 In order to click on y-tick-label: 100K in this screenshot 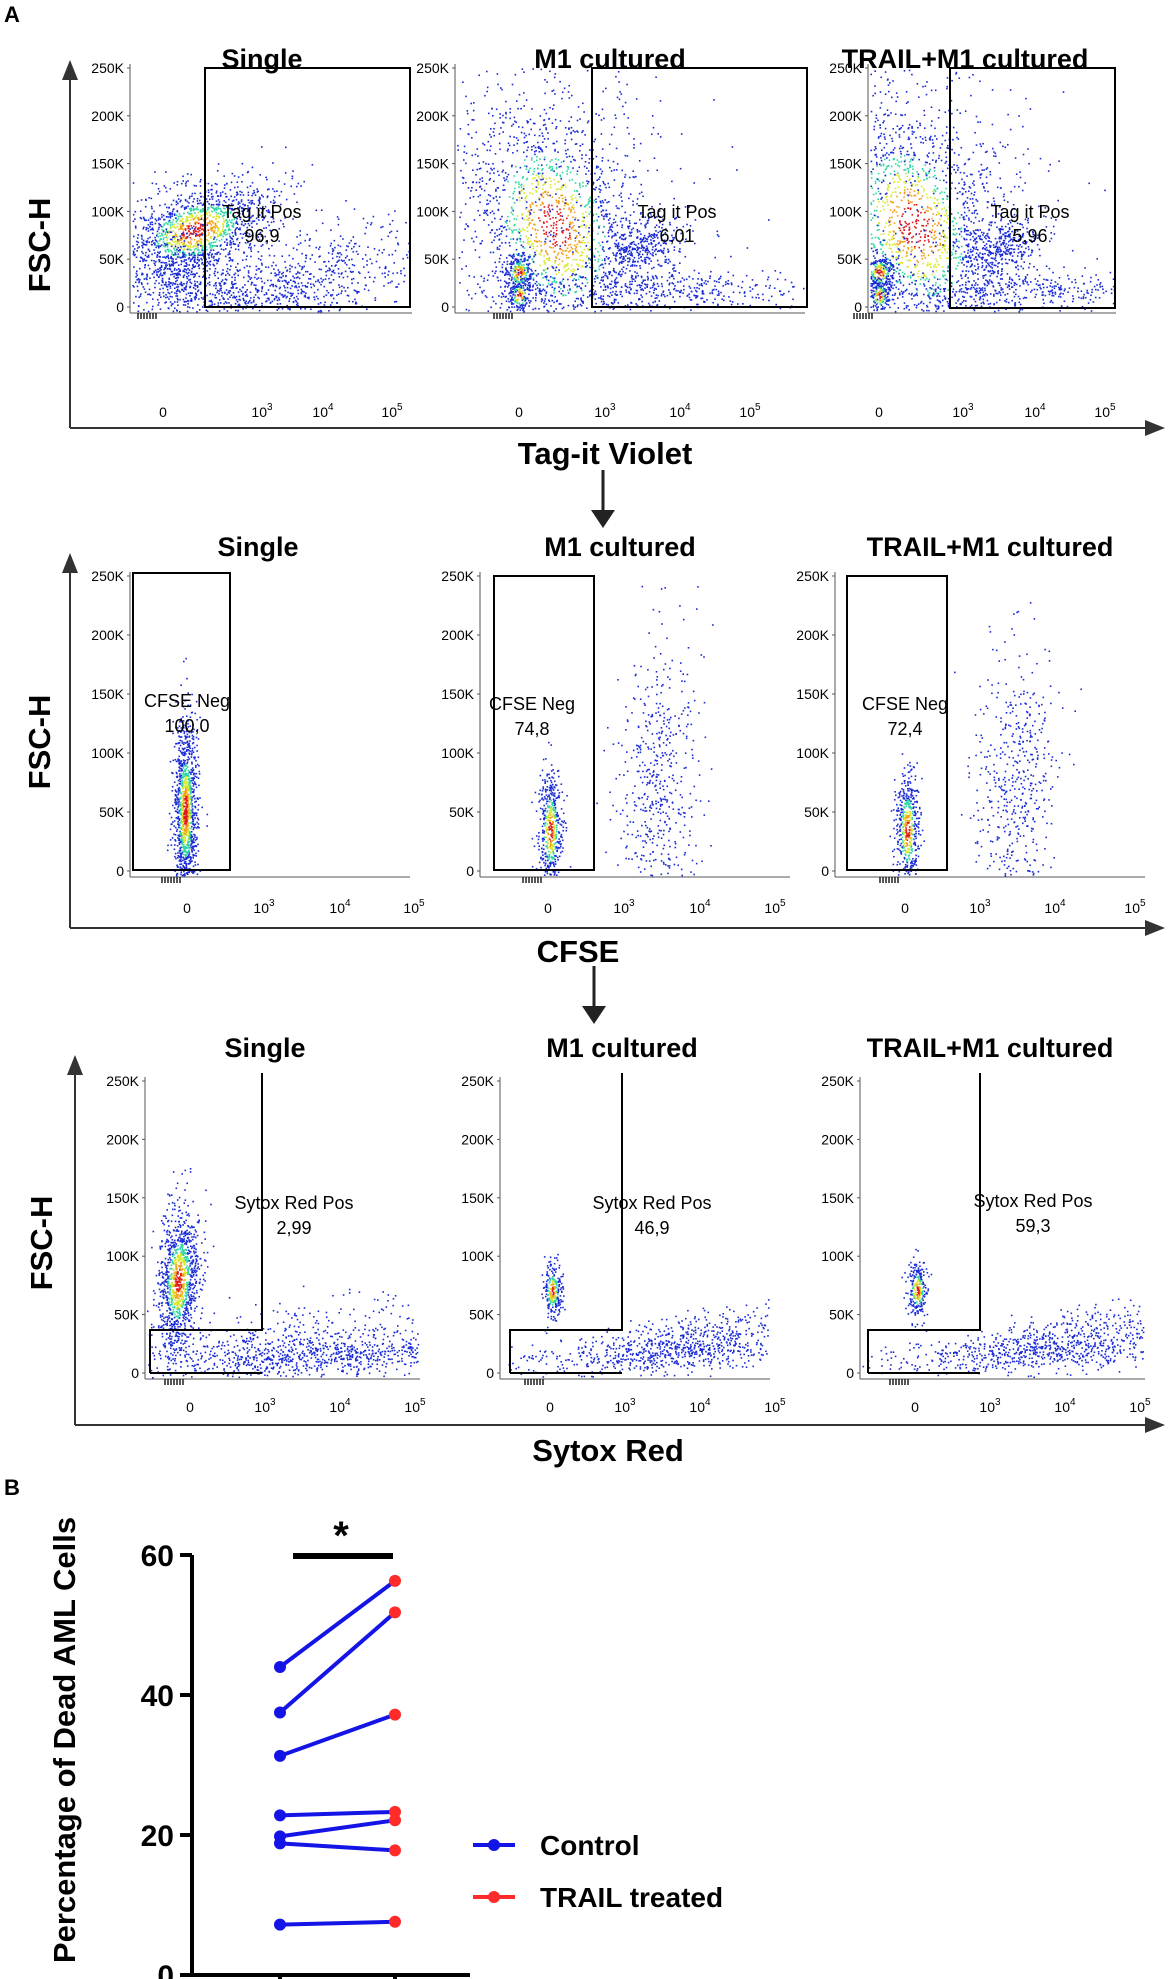, I will do `click(432, 211)`.